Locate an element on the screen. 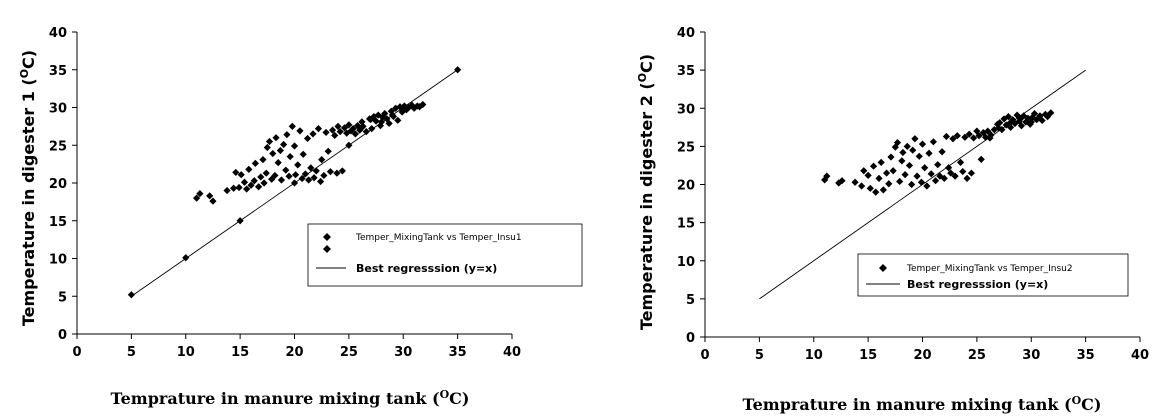 This screenshot has width=1152, height=416. chart-2-legend-box is located at coordinates (993, 275).